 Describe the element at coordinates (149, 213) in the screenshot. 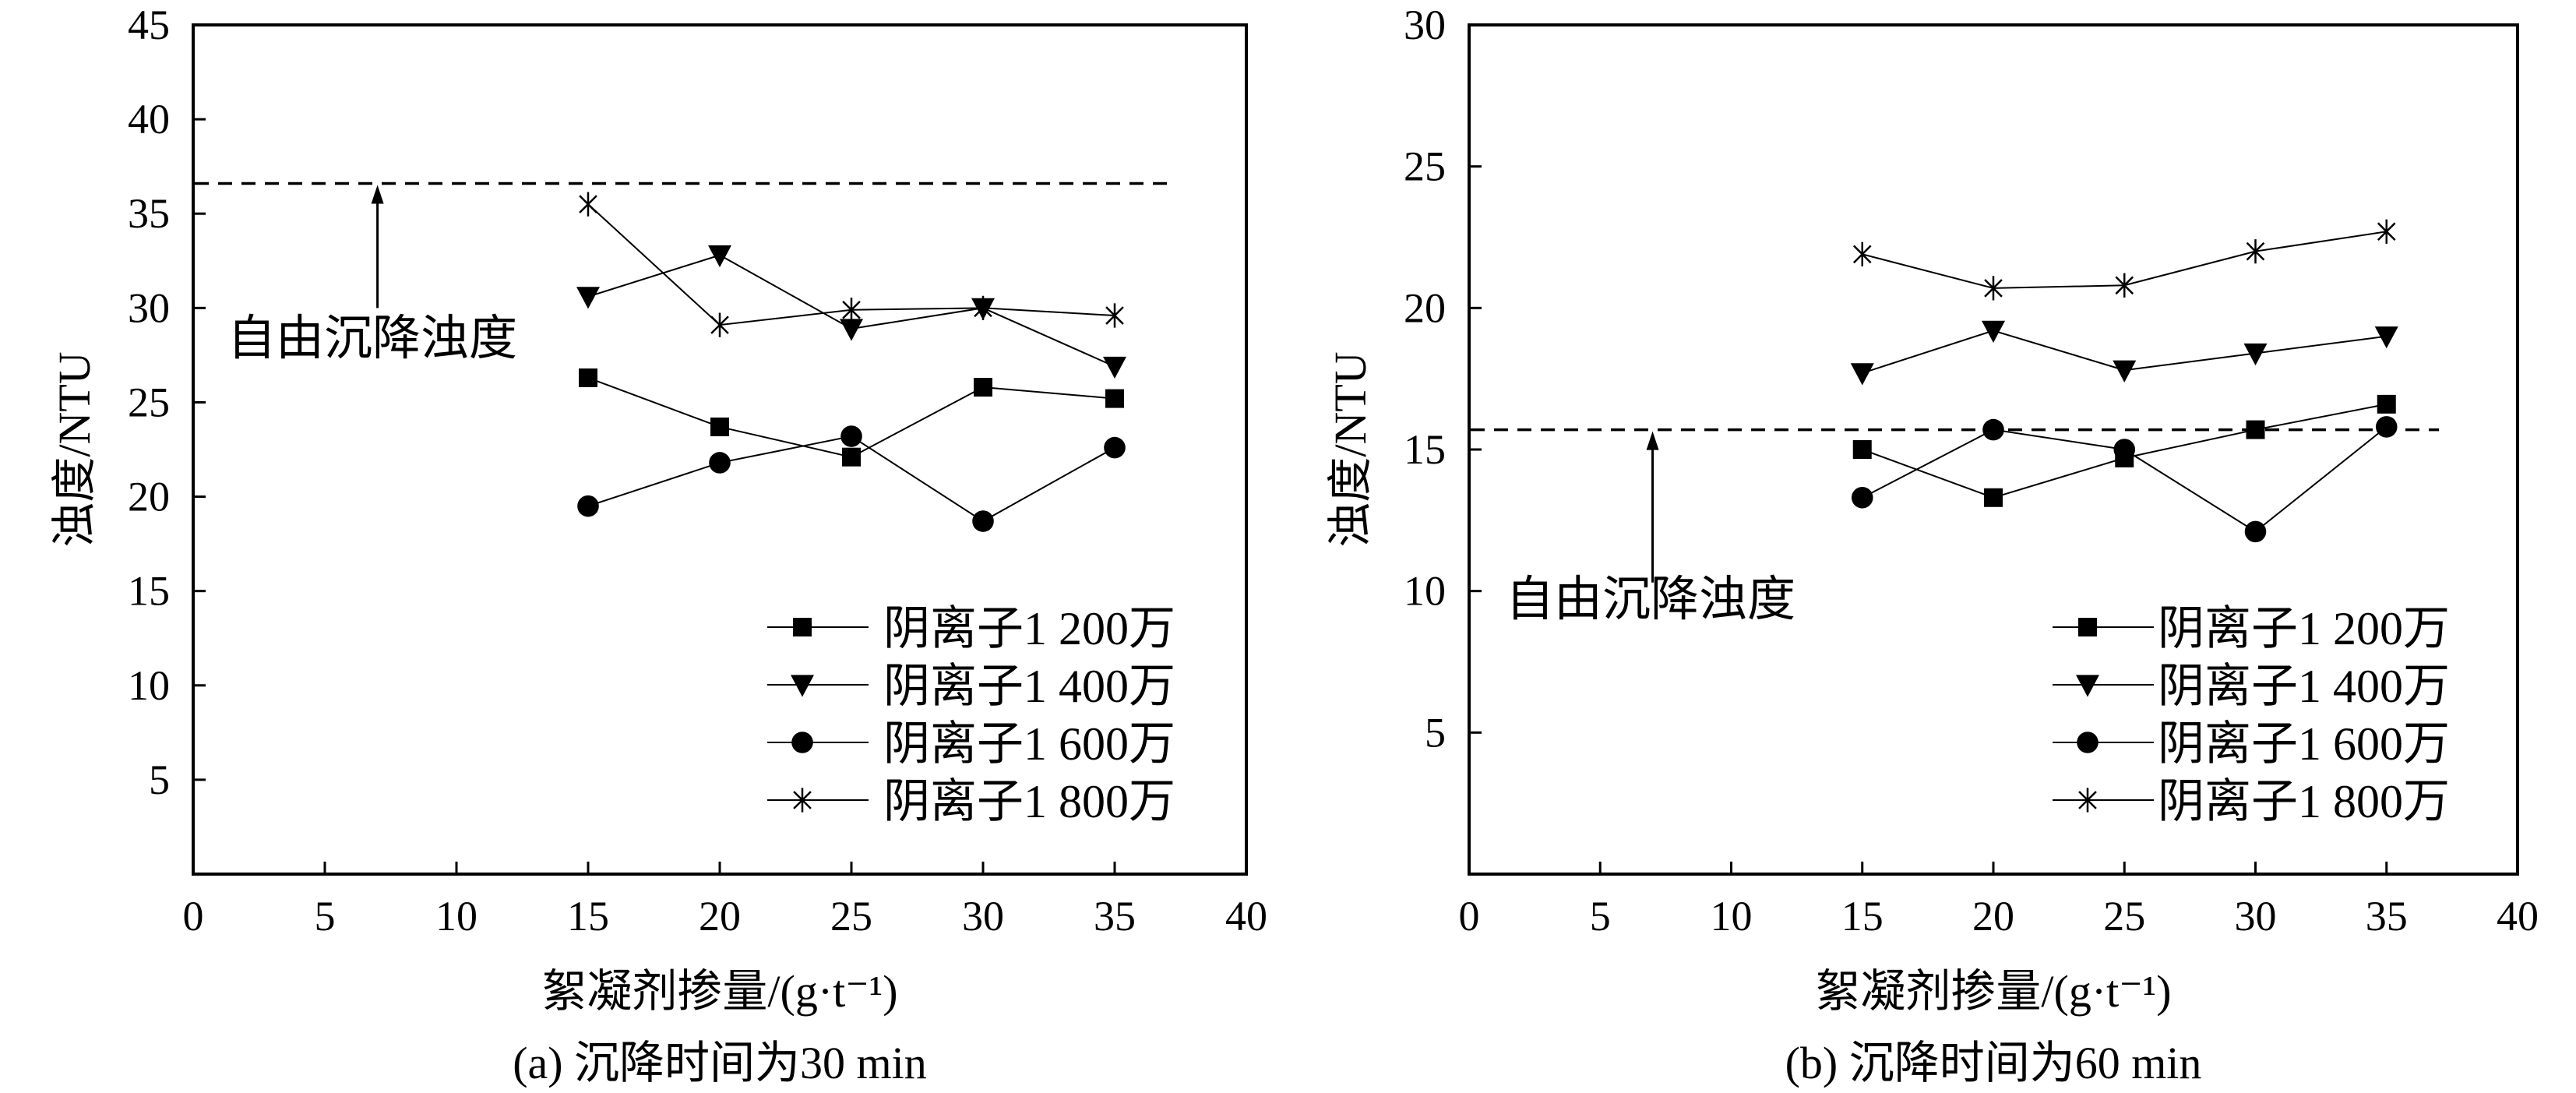

I see `y-tick-label: 35` at that location.